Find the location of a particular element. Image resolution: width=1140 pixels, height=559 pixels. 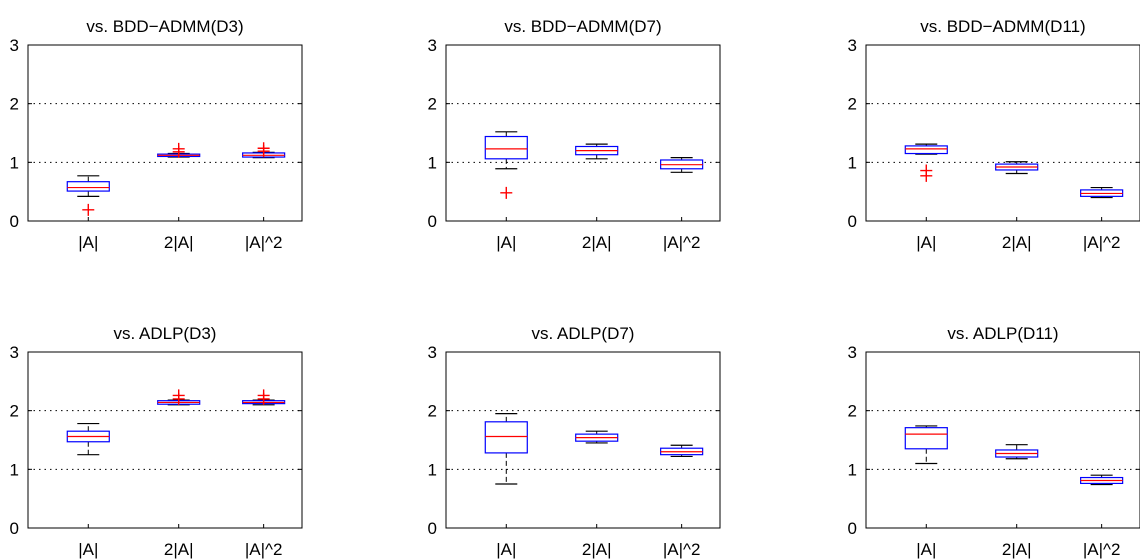

panel-title: vs. ADLP(D3) is located at coordinates (165, 333).